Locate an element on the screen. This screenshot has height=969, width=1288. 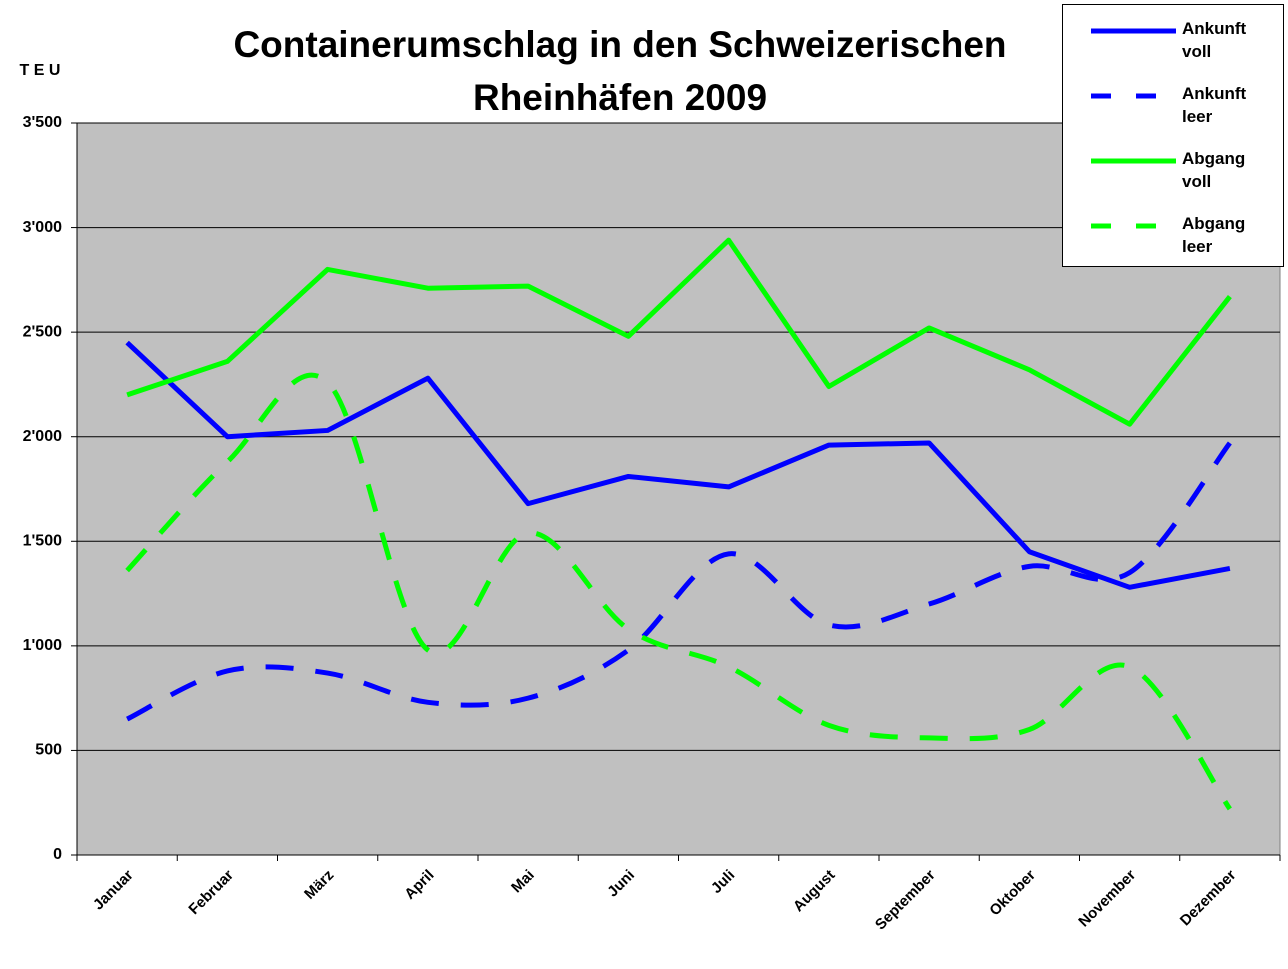
y-tick-label: 3'000 is located at coordinates (43, 227).